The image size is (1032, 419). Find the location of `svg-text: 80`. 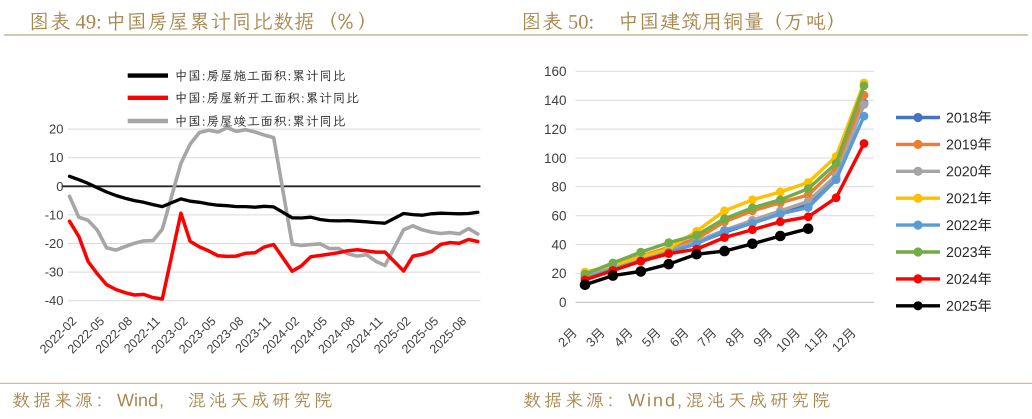

svg-text: 80 is located at coordinates (558, 187).